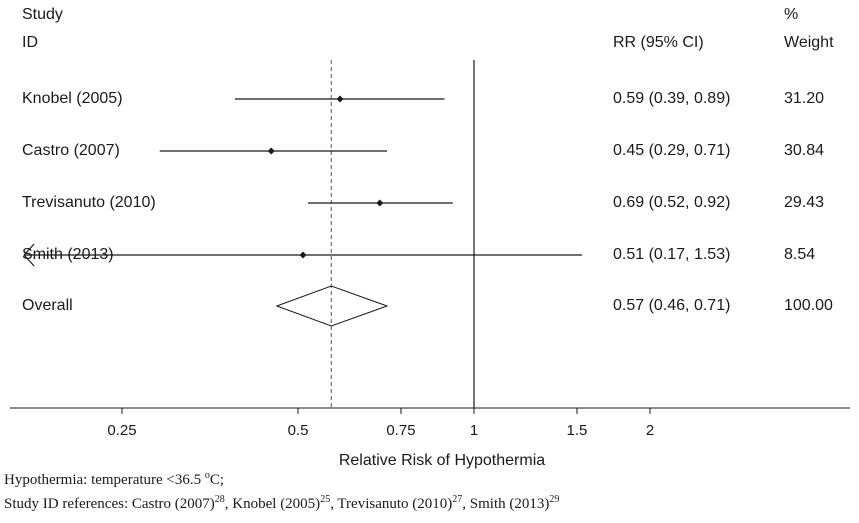 The width and height of the screenshot is (859, 523). What do you see at coordinates (298, 430) in the screenshot?
I see `x-tick-label: 0.5` at bounding box center [298, 430].